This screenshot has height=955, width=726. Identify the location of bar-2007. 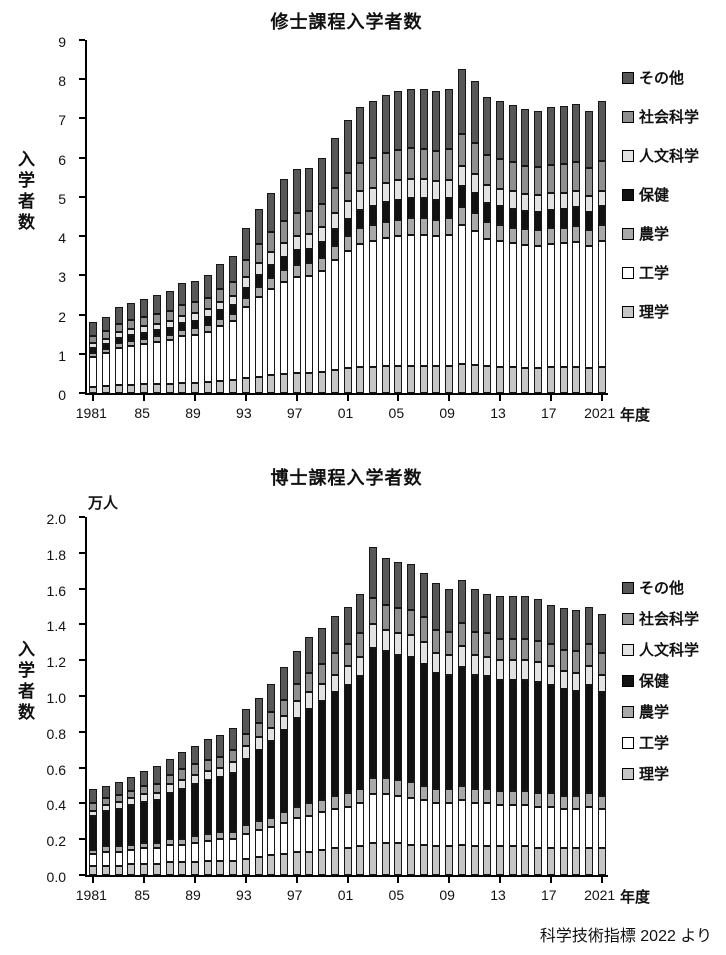
(423, 723).